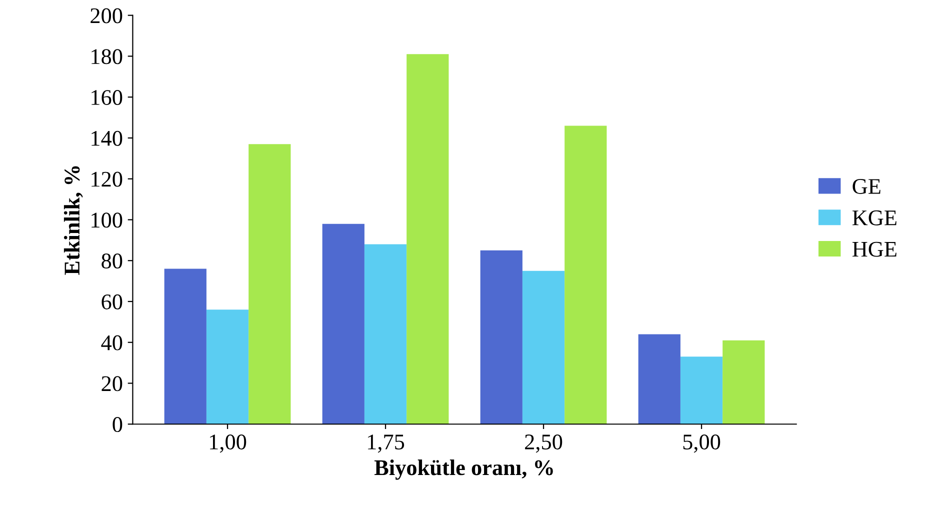 Image resolution: width=948 pixels, height=511 pixels. I want to click on y-tick-label: 80, so click(112, 261).